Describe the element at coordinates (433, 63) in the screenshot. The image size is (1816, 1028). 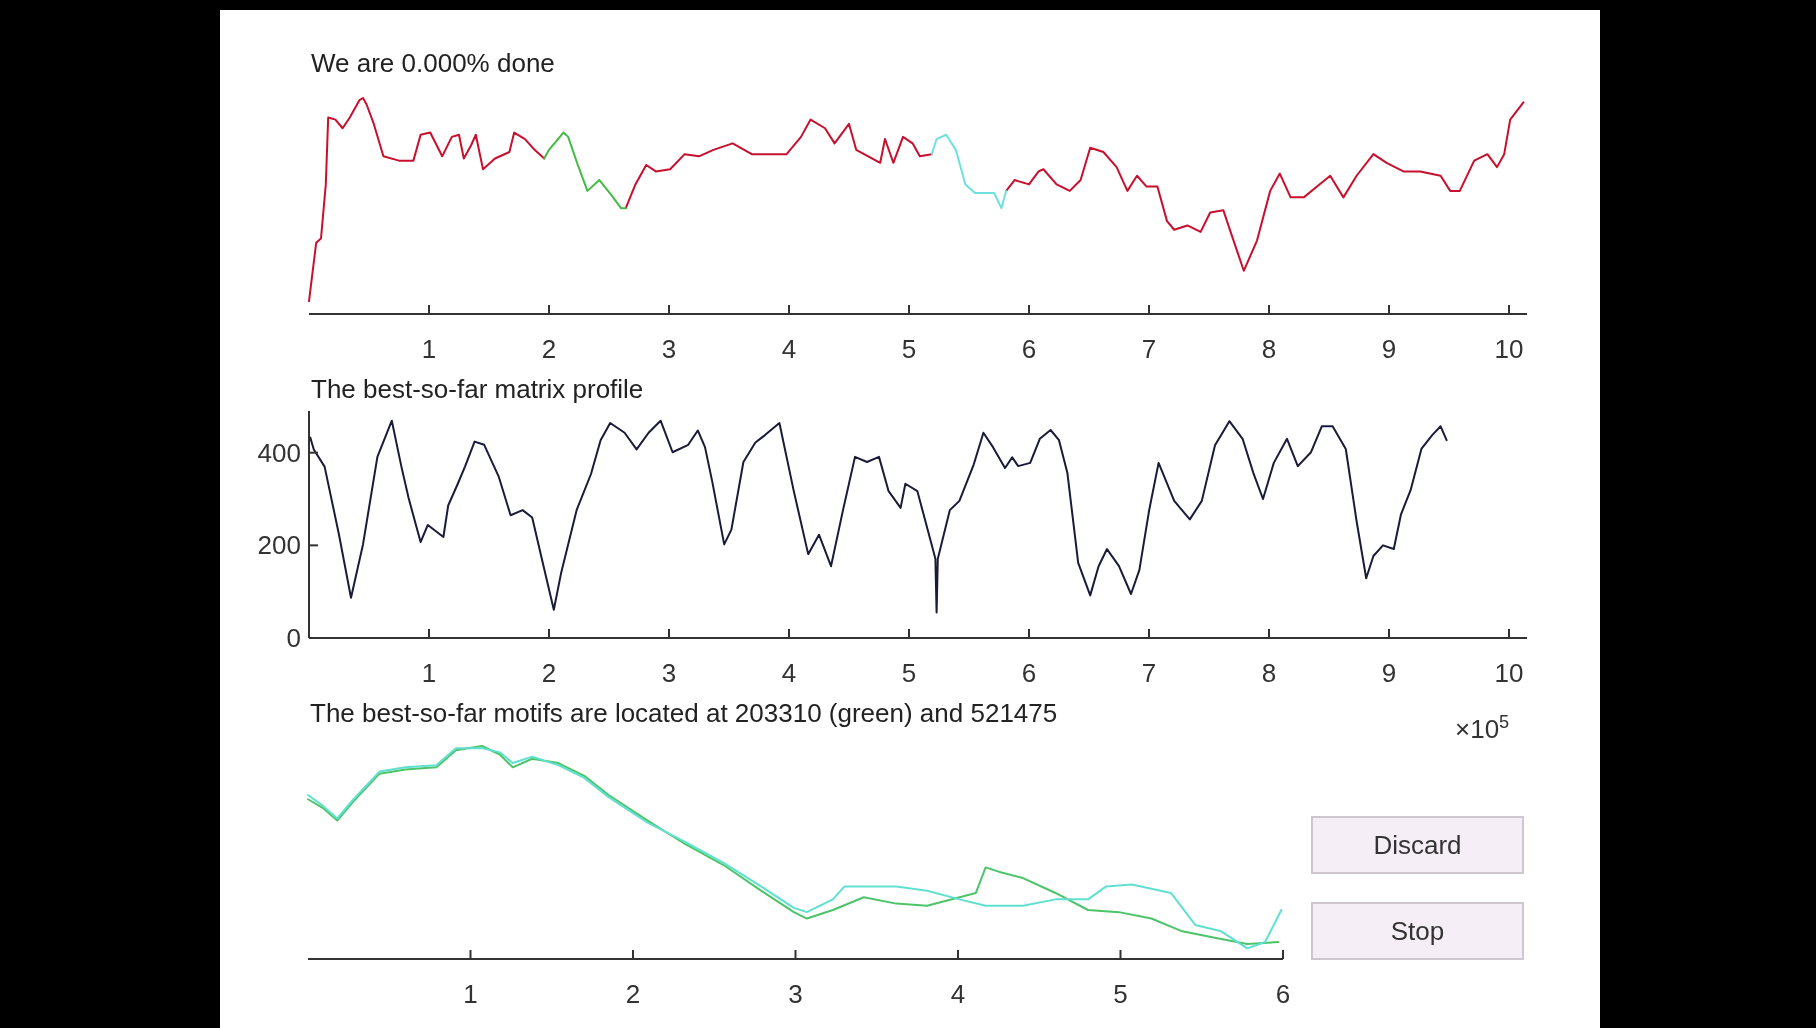
I see `chart-title: We are 0.000% done` at that location.